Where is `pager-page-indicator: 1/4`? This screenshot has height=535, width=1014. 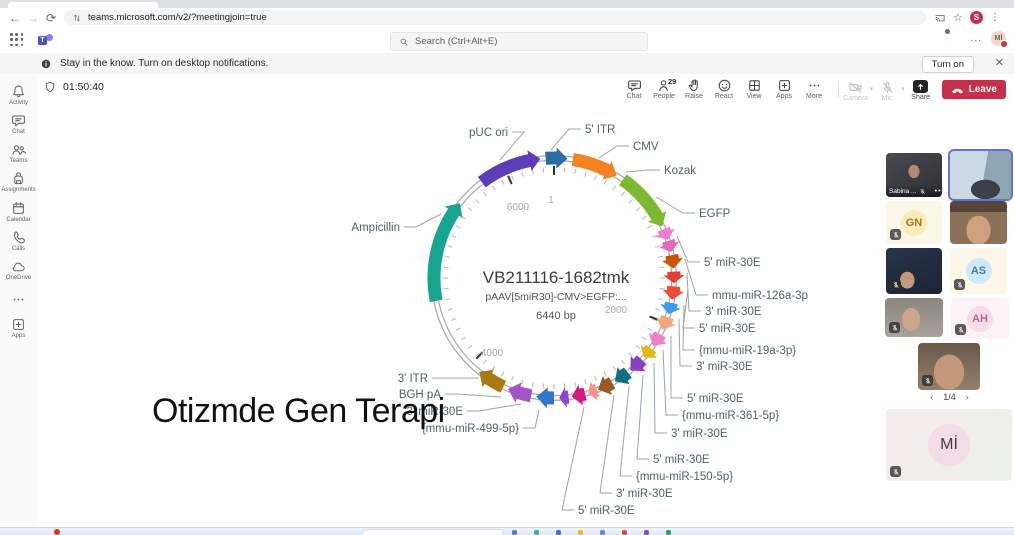 pager-page-indicator: 1/4 is located at coordinates (949, 397).